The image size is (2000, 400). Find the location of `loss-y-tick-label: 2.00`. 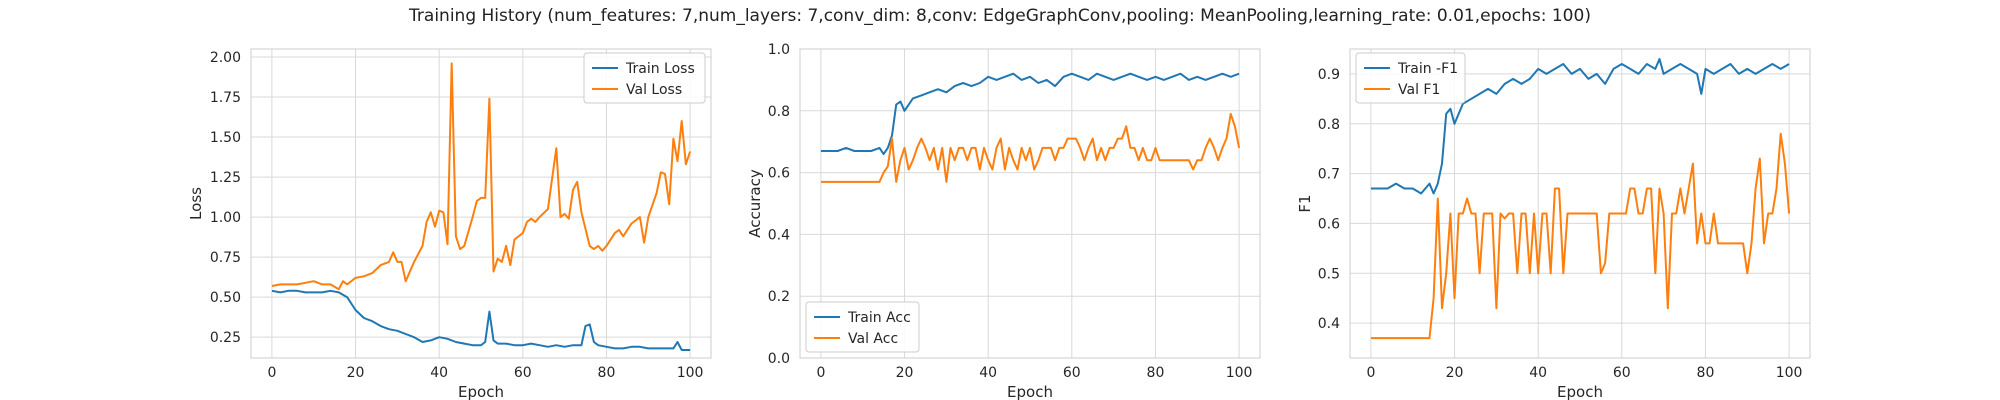

loss-y-tick-label: 2.00 is located at coordinates (225, 58).